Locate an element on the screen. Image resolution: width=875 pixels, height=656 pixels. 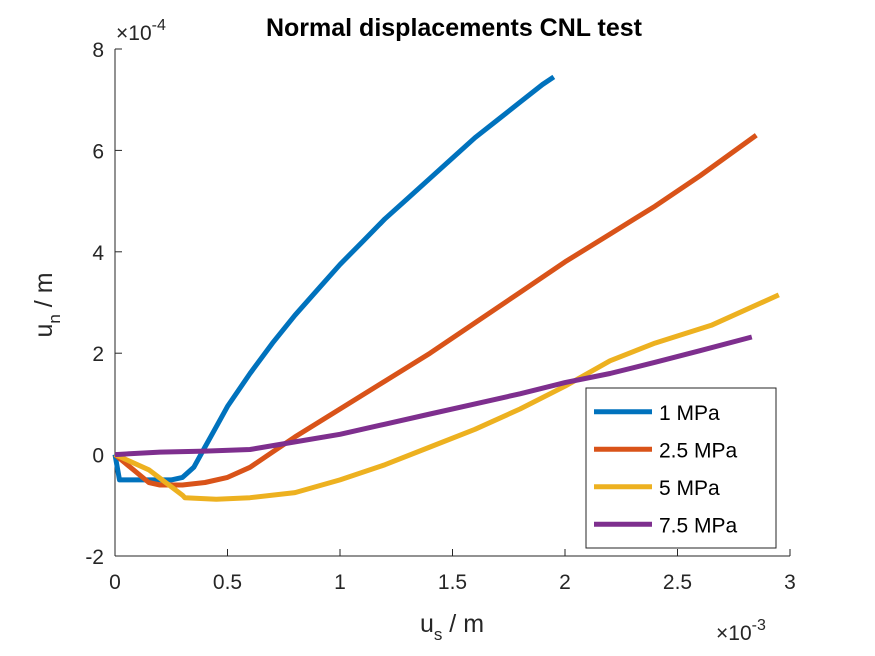
y-axis-multiplier: ×10⁻⁴ is located at coordinates (141, 31).